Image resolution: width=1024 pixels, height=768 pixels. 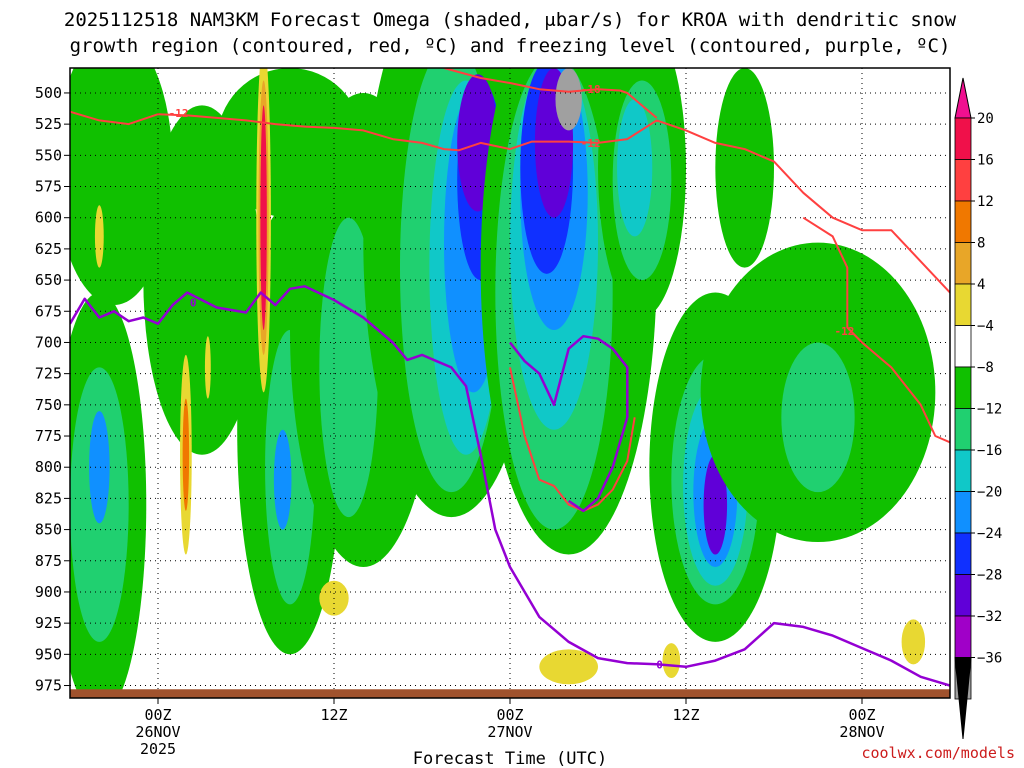 What do you see at coordinates (989, 659) in the screenshot?
I see `colorbar-label-13: −36` at bounding box center [989, 659].